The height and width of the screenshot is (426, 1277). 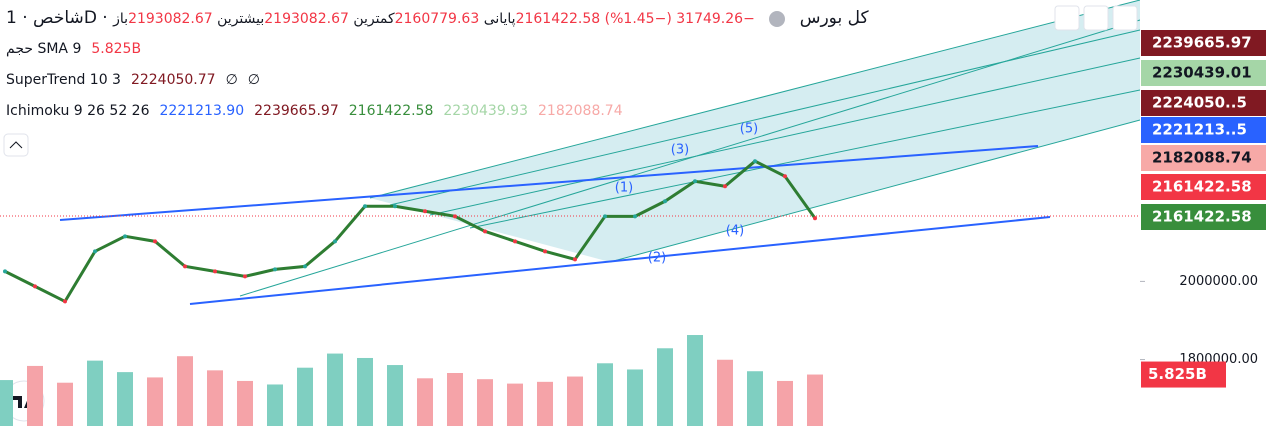 I want to click on price-label: 2224050..5, so click(x=1199, y=103).